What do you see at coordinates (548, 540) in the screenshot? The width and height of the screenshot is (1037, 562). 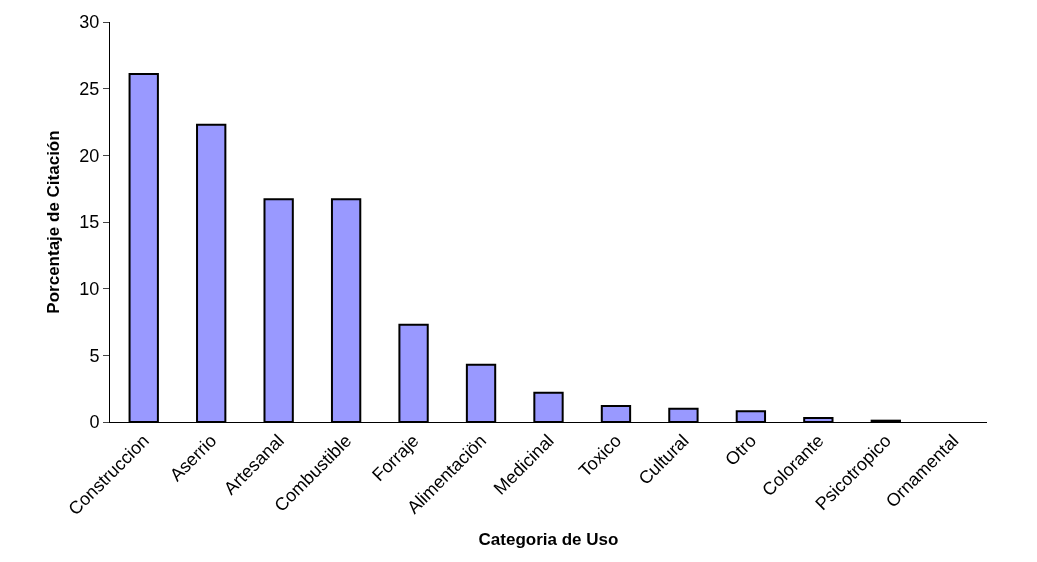 I see `x-axis-title: Categoria de Uso` at bounding box center [548, 540].